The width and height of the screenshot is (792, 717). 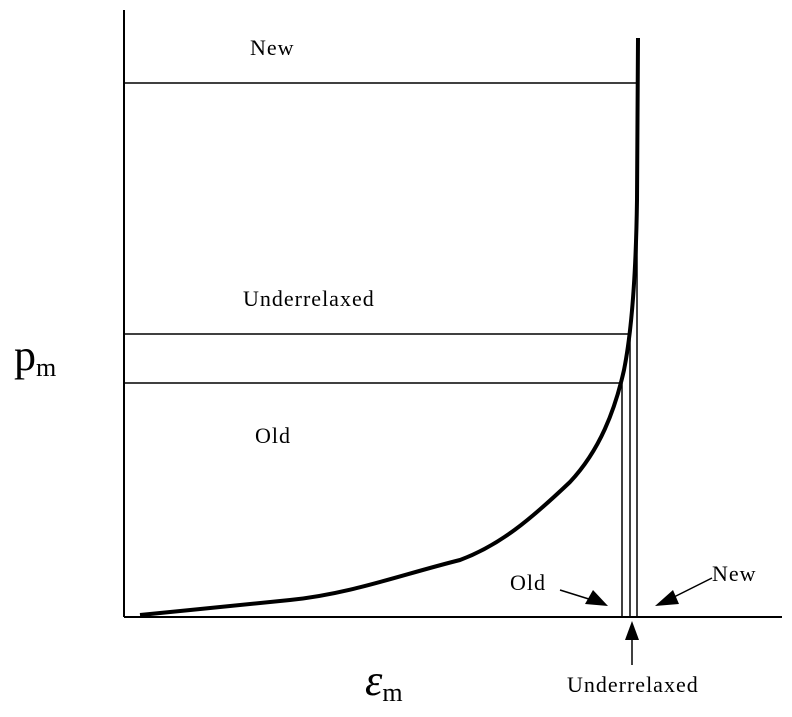 What do you see at coordinates (272, 47) in the screenshot?
I see `level-label: New` at bounding box center [272, 47].